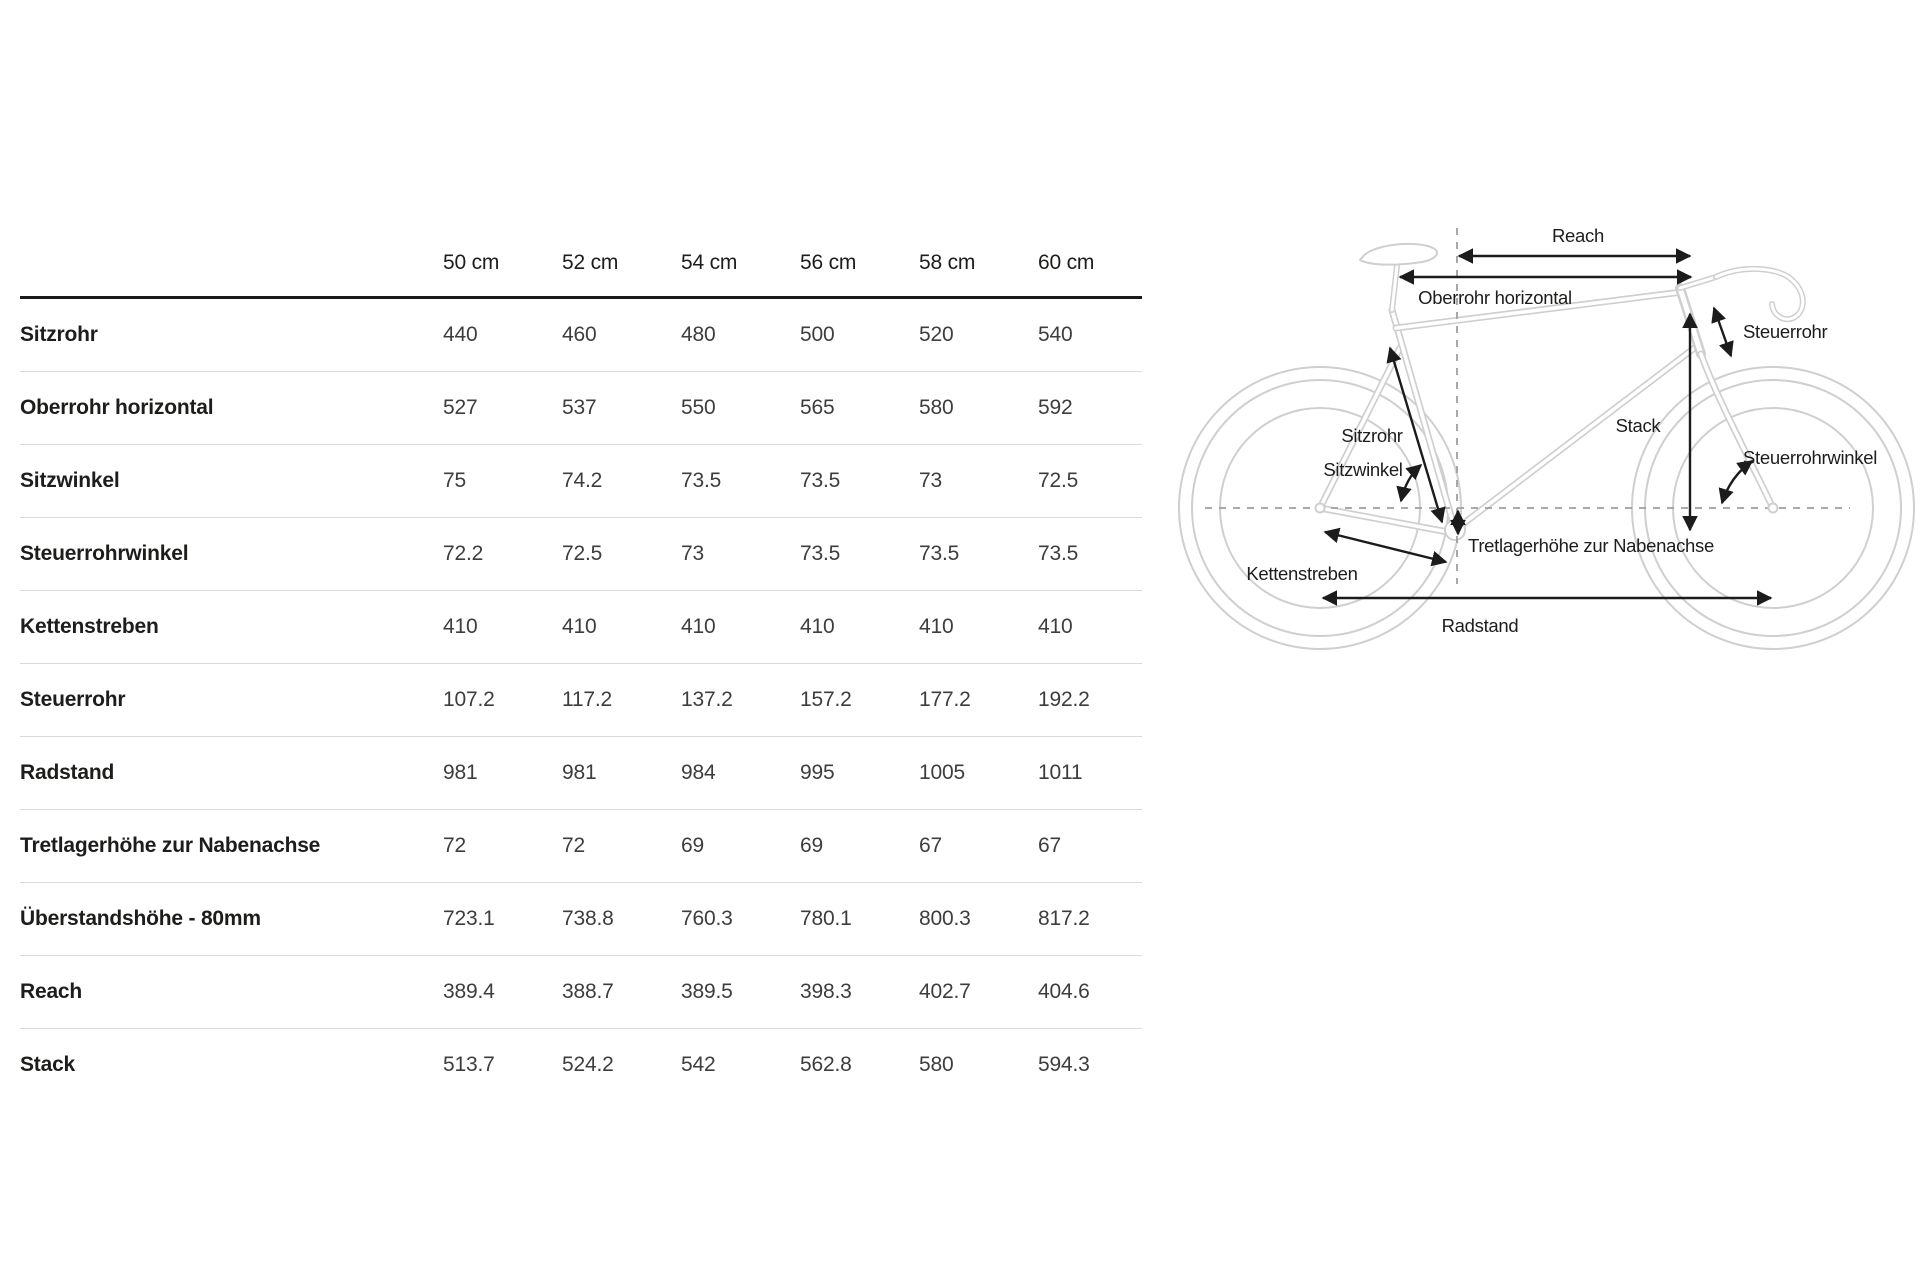  Describe the element at coordinates (1371, 435) in the screenshot. I see `sitzrohr-label: Sitzrohr` at that location.